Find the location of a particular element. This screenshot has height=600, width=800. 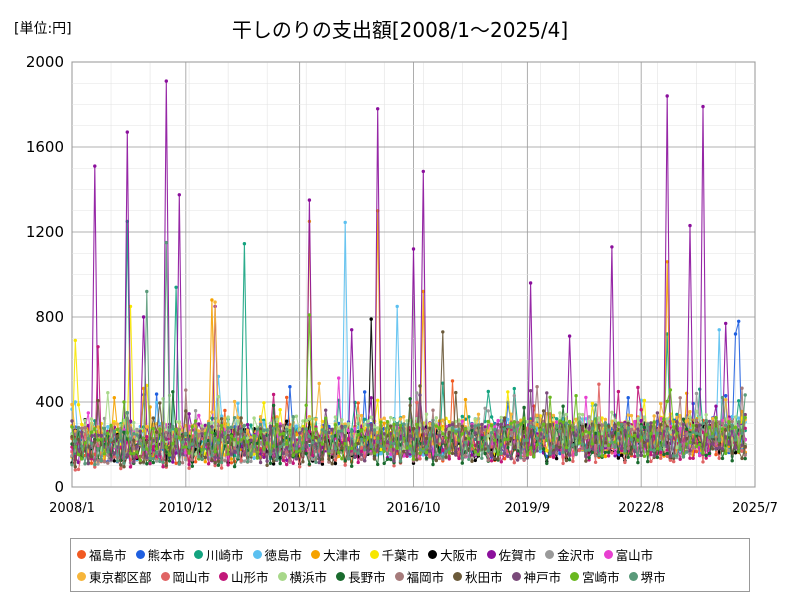

y-tick-label: 0 is located at coordinates (59, 487).